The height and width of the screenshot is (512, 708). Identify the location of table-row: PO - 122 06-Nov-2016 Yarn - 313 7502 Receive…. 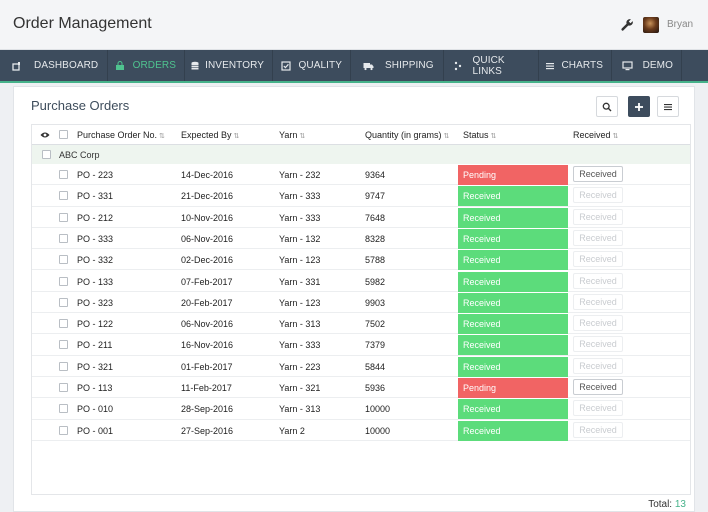
(361, 324).